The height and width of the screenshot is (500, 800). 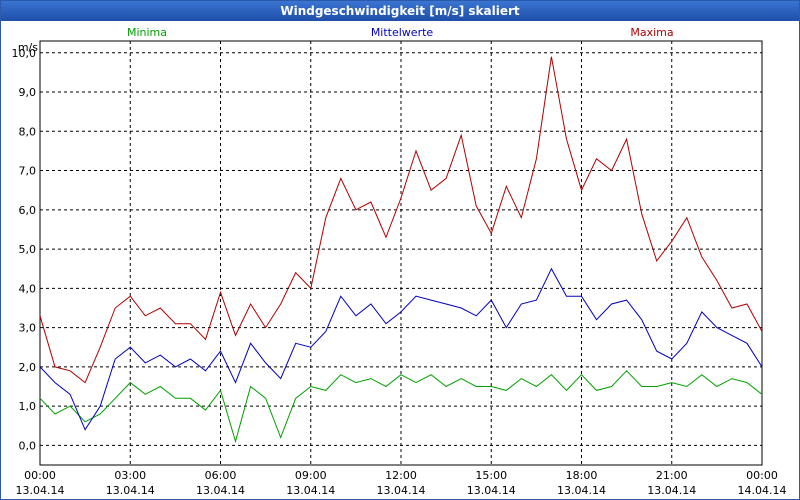 What do you see at coordinates (221, 475) in the screenshot?
I see `x-tick-time: 06:00` at bounding box center [221, 475].